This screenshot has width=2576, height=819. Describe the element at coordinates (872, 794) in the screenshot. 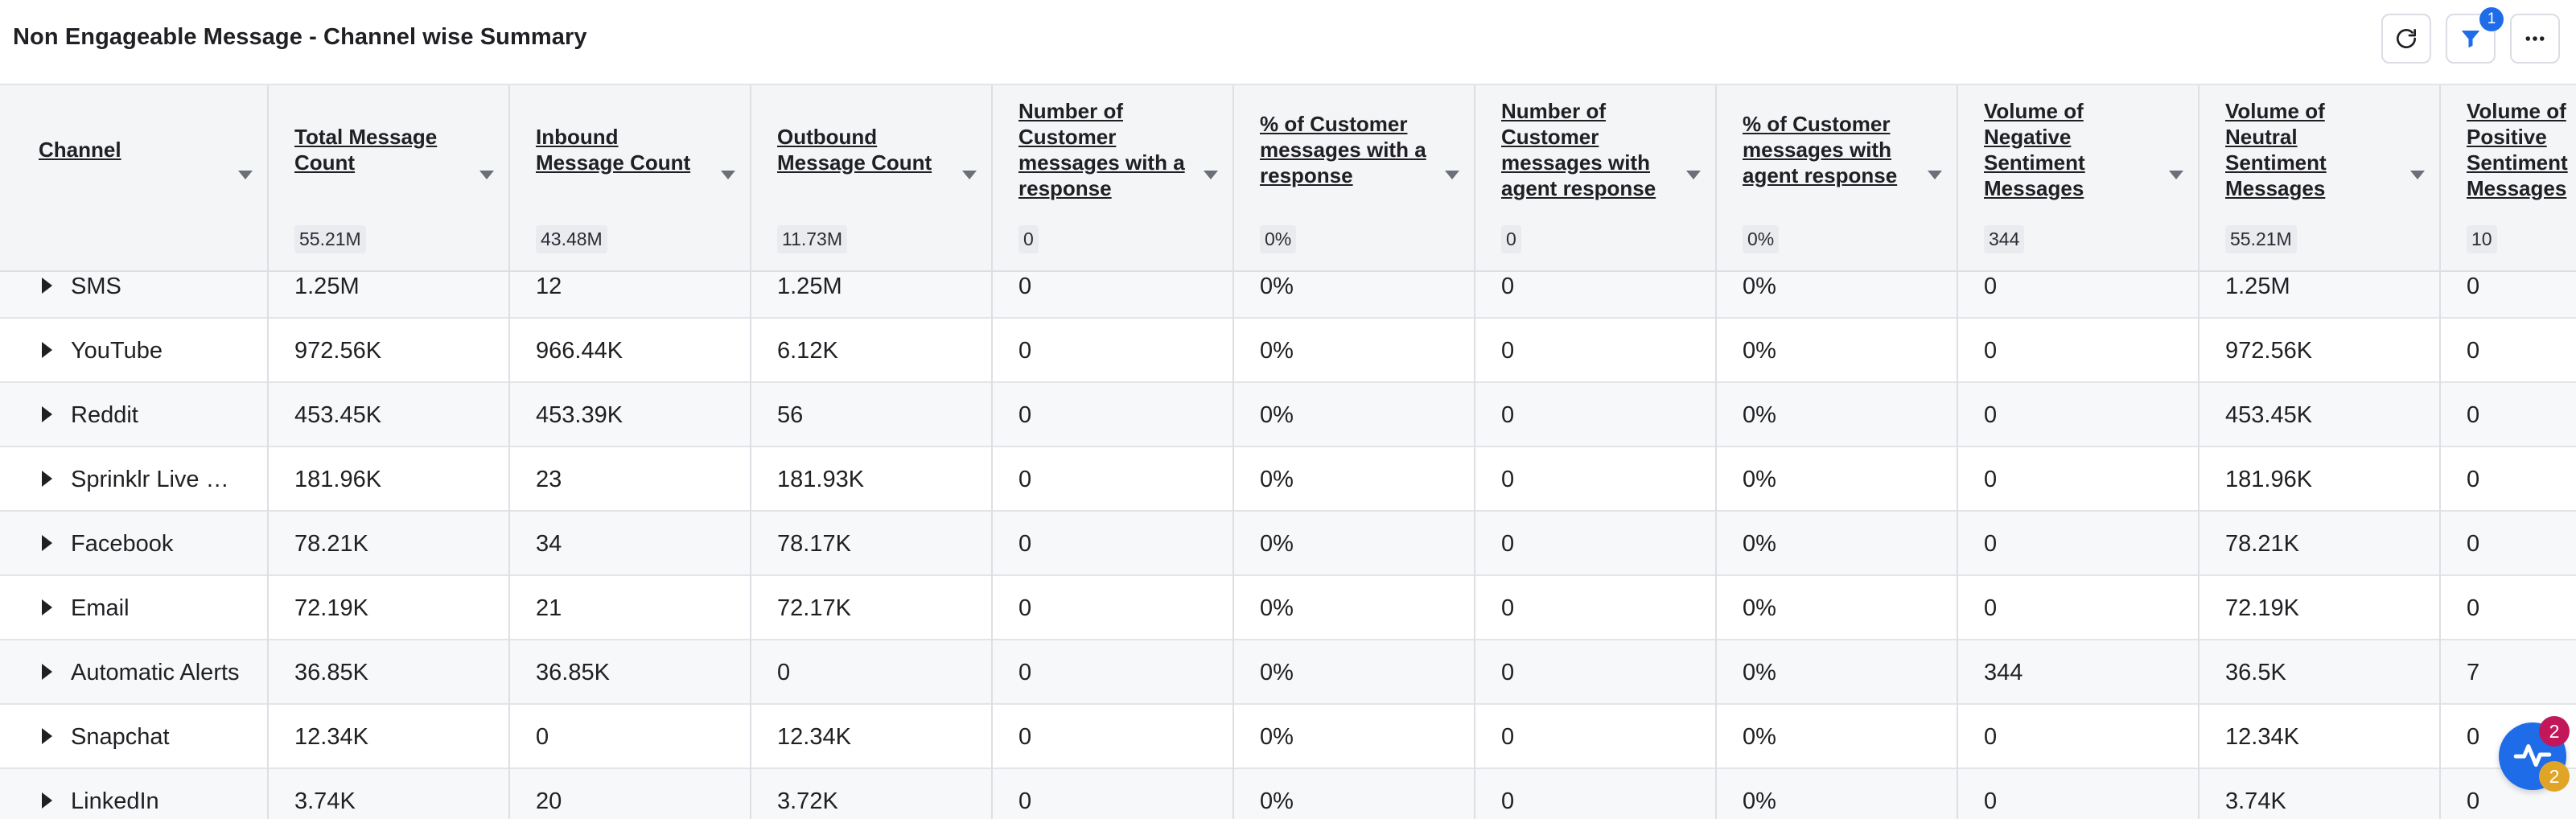

I see `table-cell: 3.72K` at that location.